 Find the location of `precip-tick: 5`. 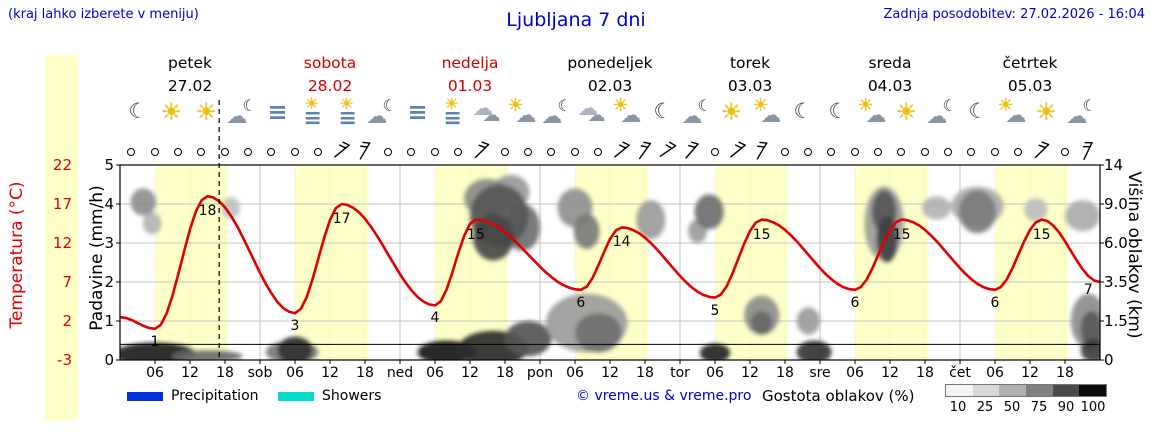

precip-tick: 5 is located at coordinates (109, 165).